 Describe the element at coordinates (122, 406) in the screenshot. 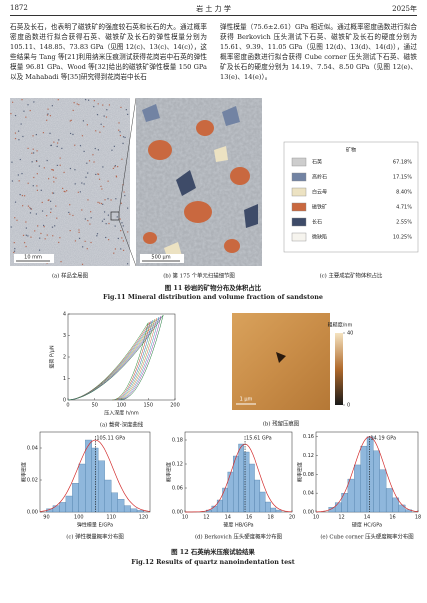

I see `x-tick-label: 100` at that location.